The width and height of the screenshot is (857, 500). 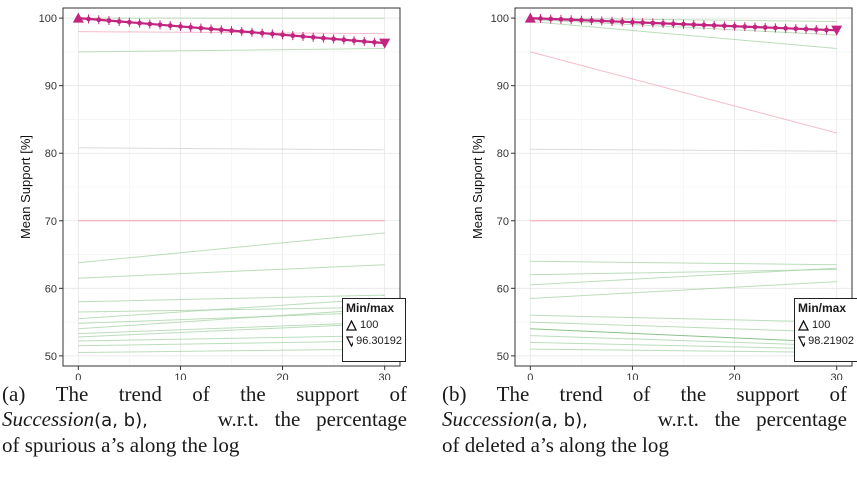 What do you see at coordinates (803, 325) in the screenshot?
I see `triangle-up-icon` at bounding box center [803, 325].